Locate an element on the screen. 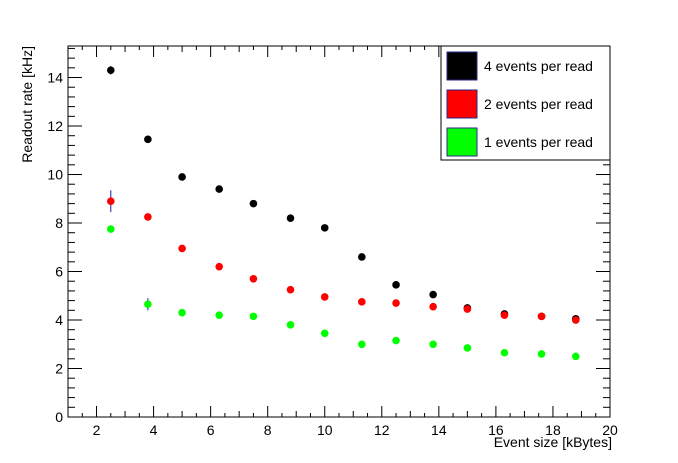  x-axis-title: Event size [kBytes] is located at coordinates (553, 442).